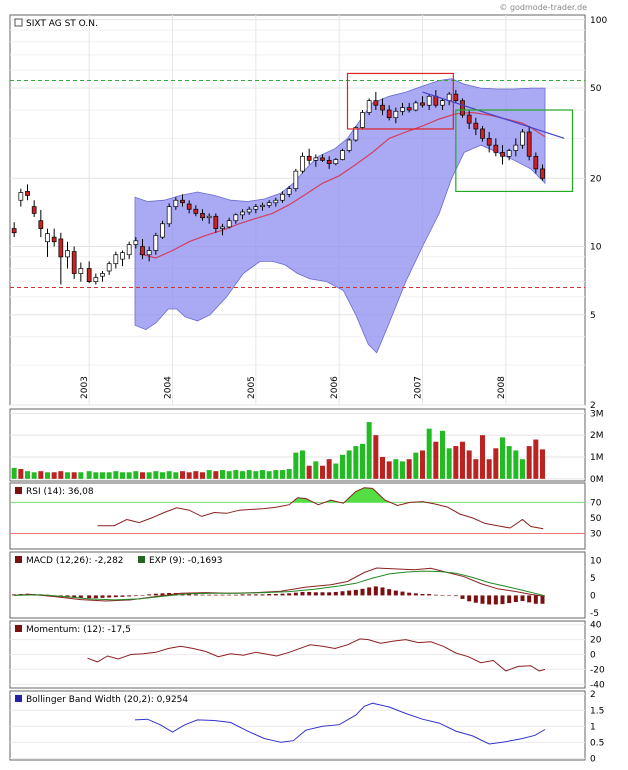  Describe the element at coordinates (597, 670) in the screenshot. I see `momentum-y-tick-label: -20` at that location.